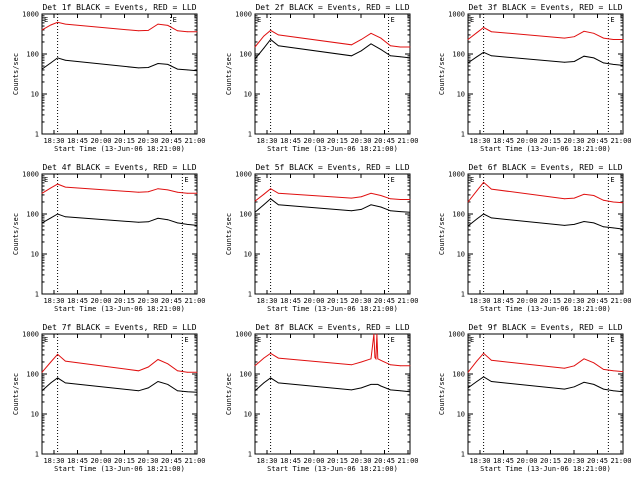  Describe the element at coordinates (119, 327) in the screenshot. I see `chart-title: Det 7f BLACK = Events, RED = LLD` at that location.